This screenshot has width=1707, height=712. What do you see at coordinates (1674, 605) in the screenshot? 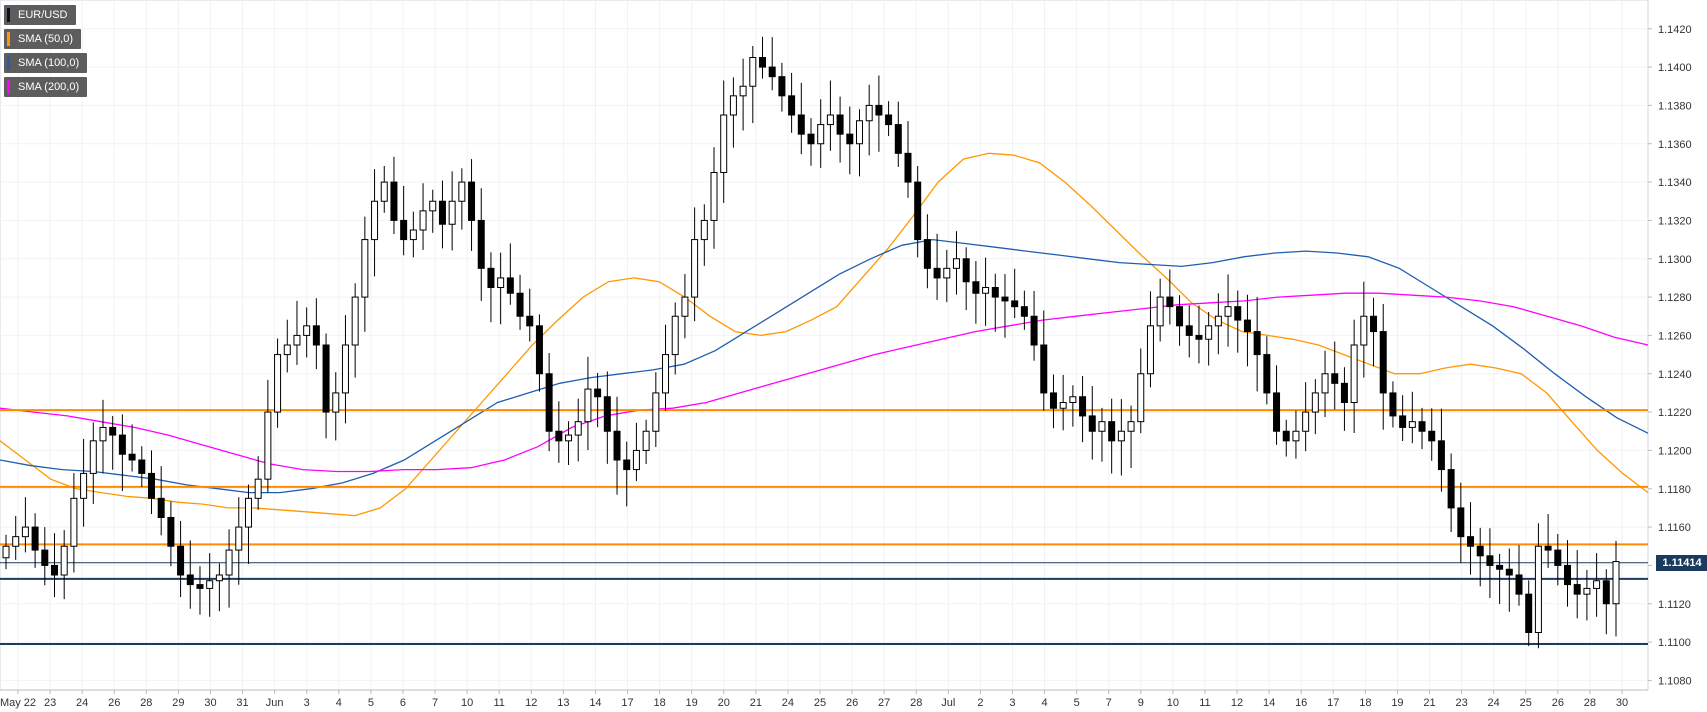
I see `y-tick-label: 1.1120` at bounding box center [1674, 605].